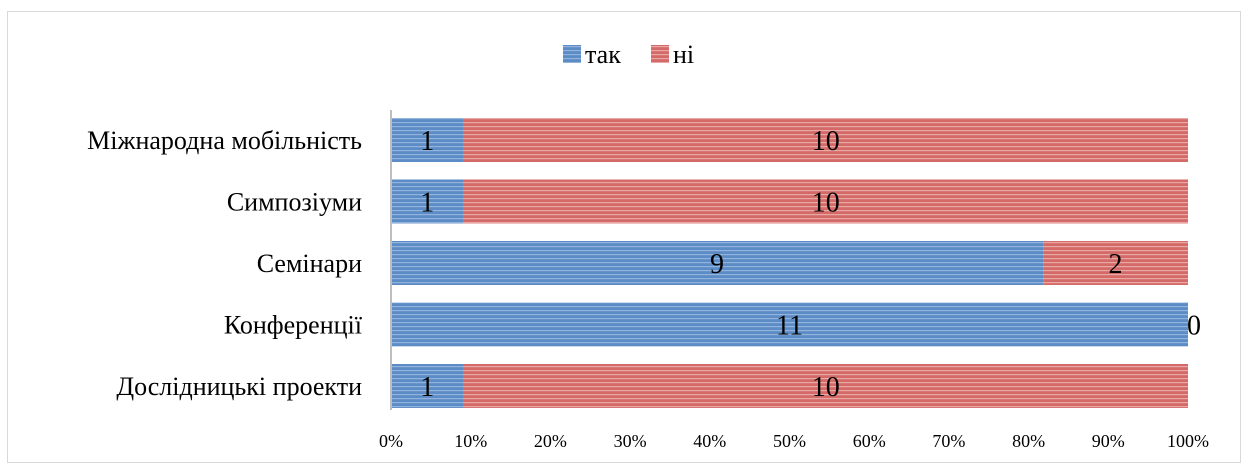 The width and height of the screenshot is (1250, 467). What do you see at coordinates (391, 441) in the screenshot?
I see `x-tick-label-0: 0%` at bounding box center [391, 441].